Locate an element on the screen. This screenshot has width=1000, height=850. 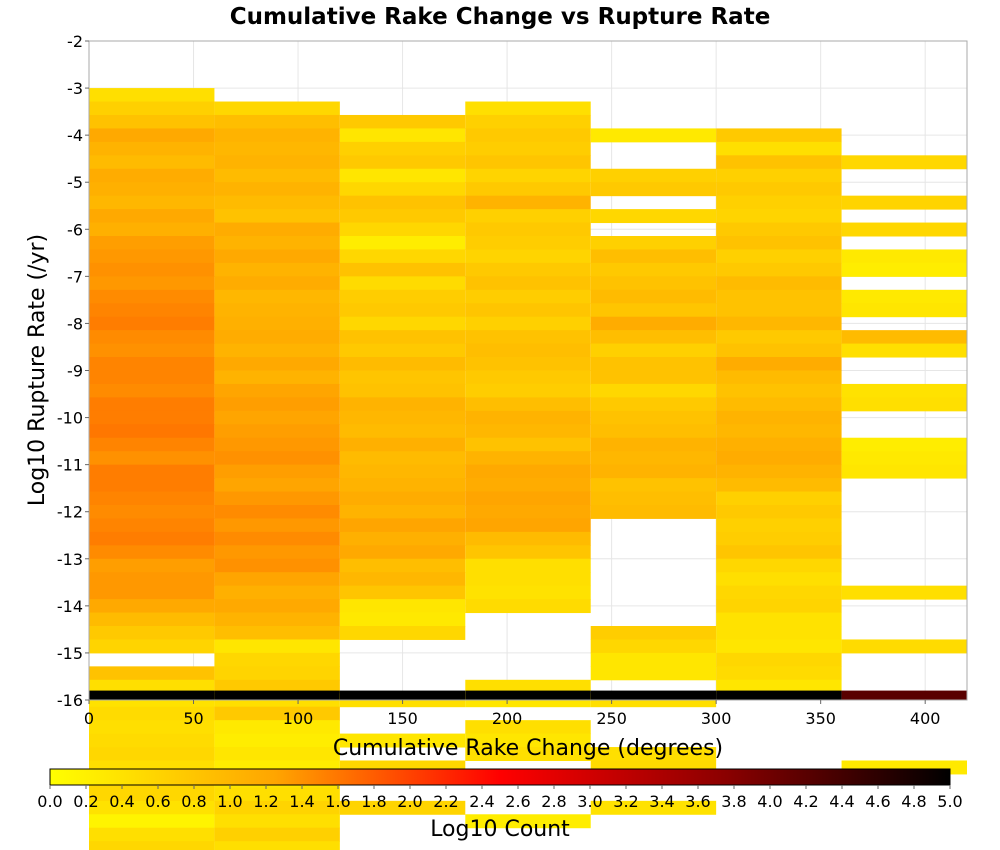
colorbar-tick-label: 1.8 is located at coordinates (373, 801).